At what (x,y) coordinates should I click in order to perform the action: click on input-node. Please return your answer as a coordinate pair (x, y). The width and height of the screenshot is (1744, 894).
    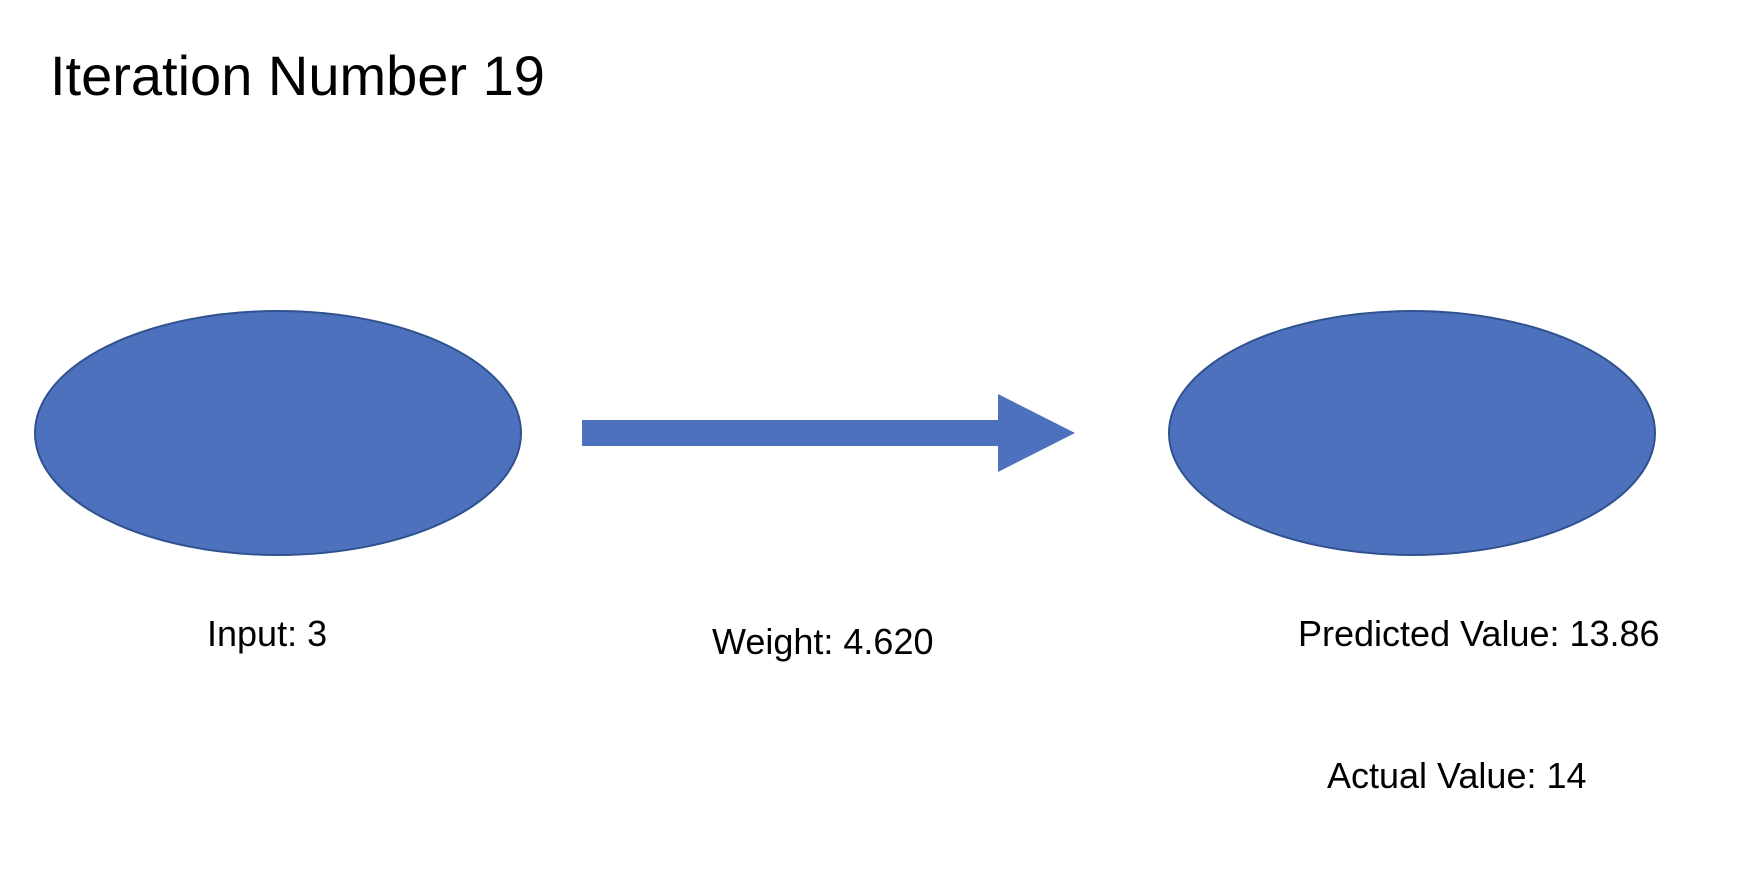
    Looking at the image, I should click on (278, 433).